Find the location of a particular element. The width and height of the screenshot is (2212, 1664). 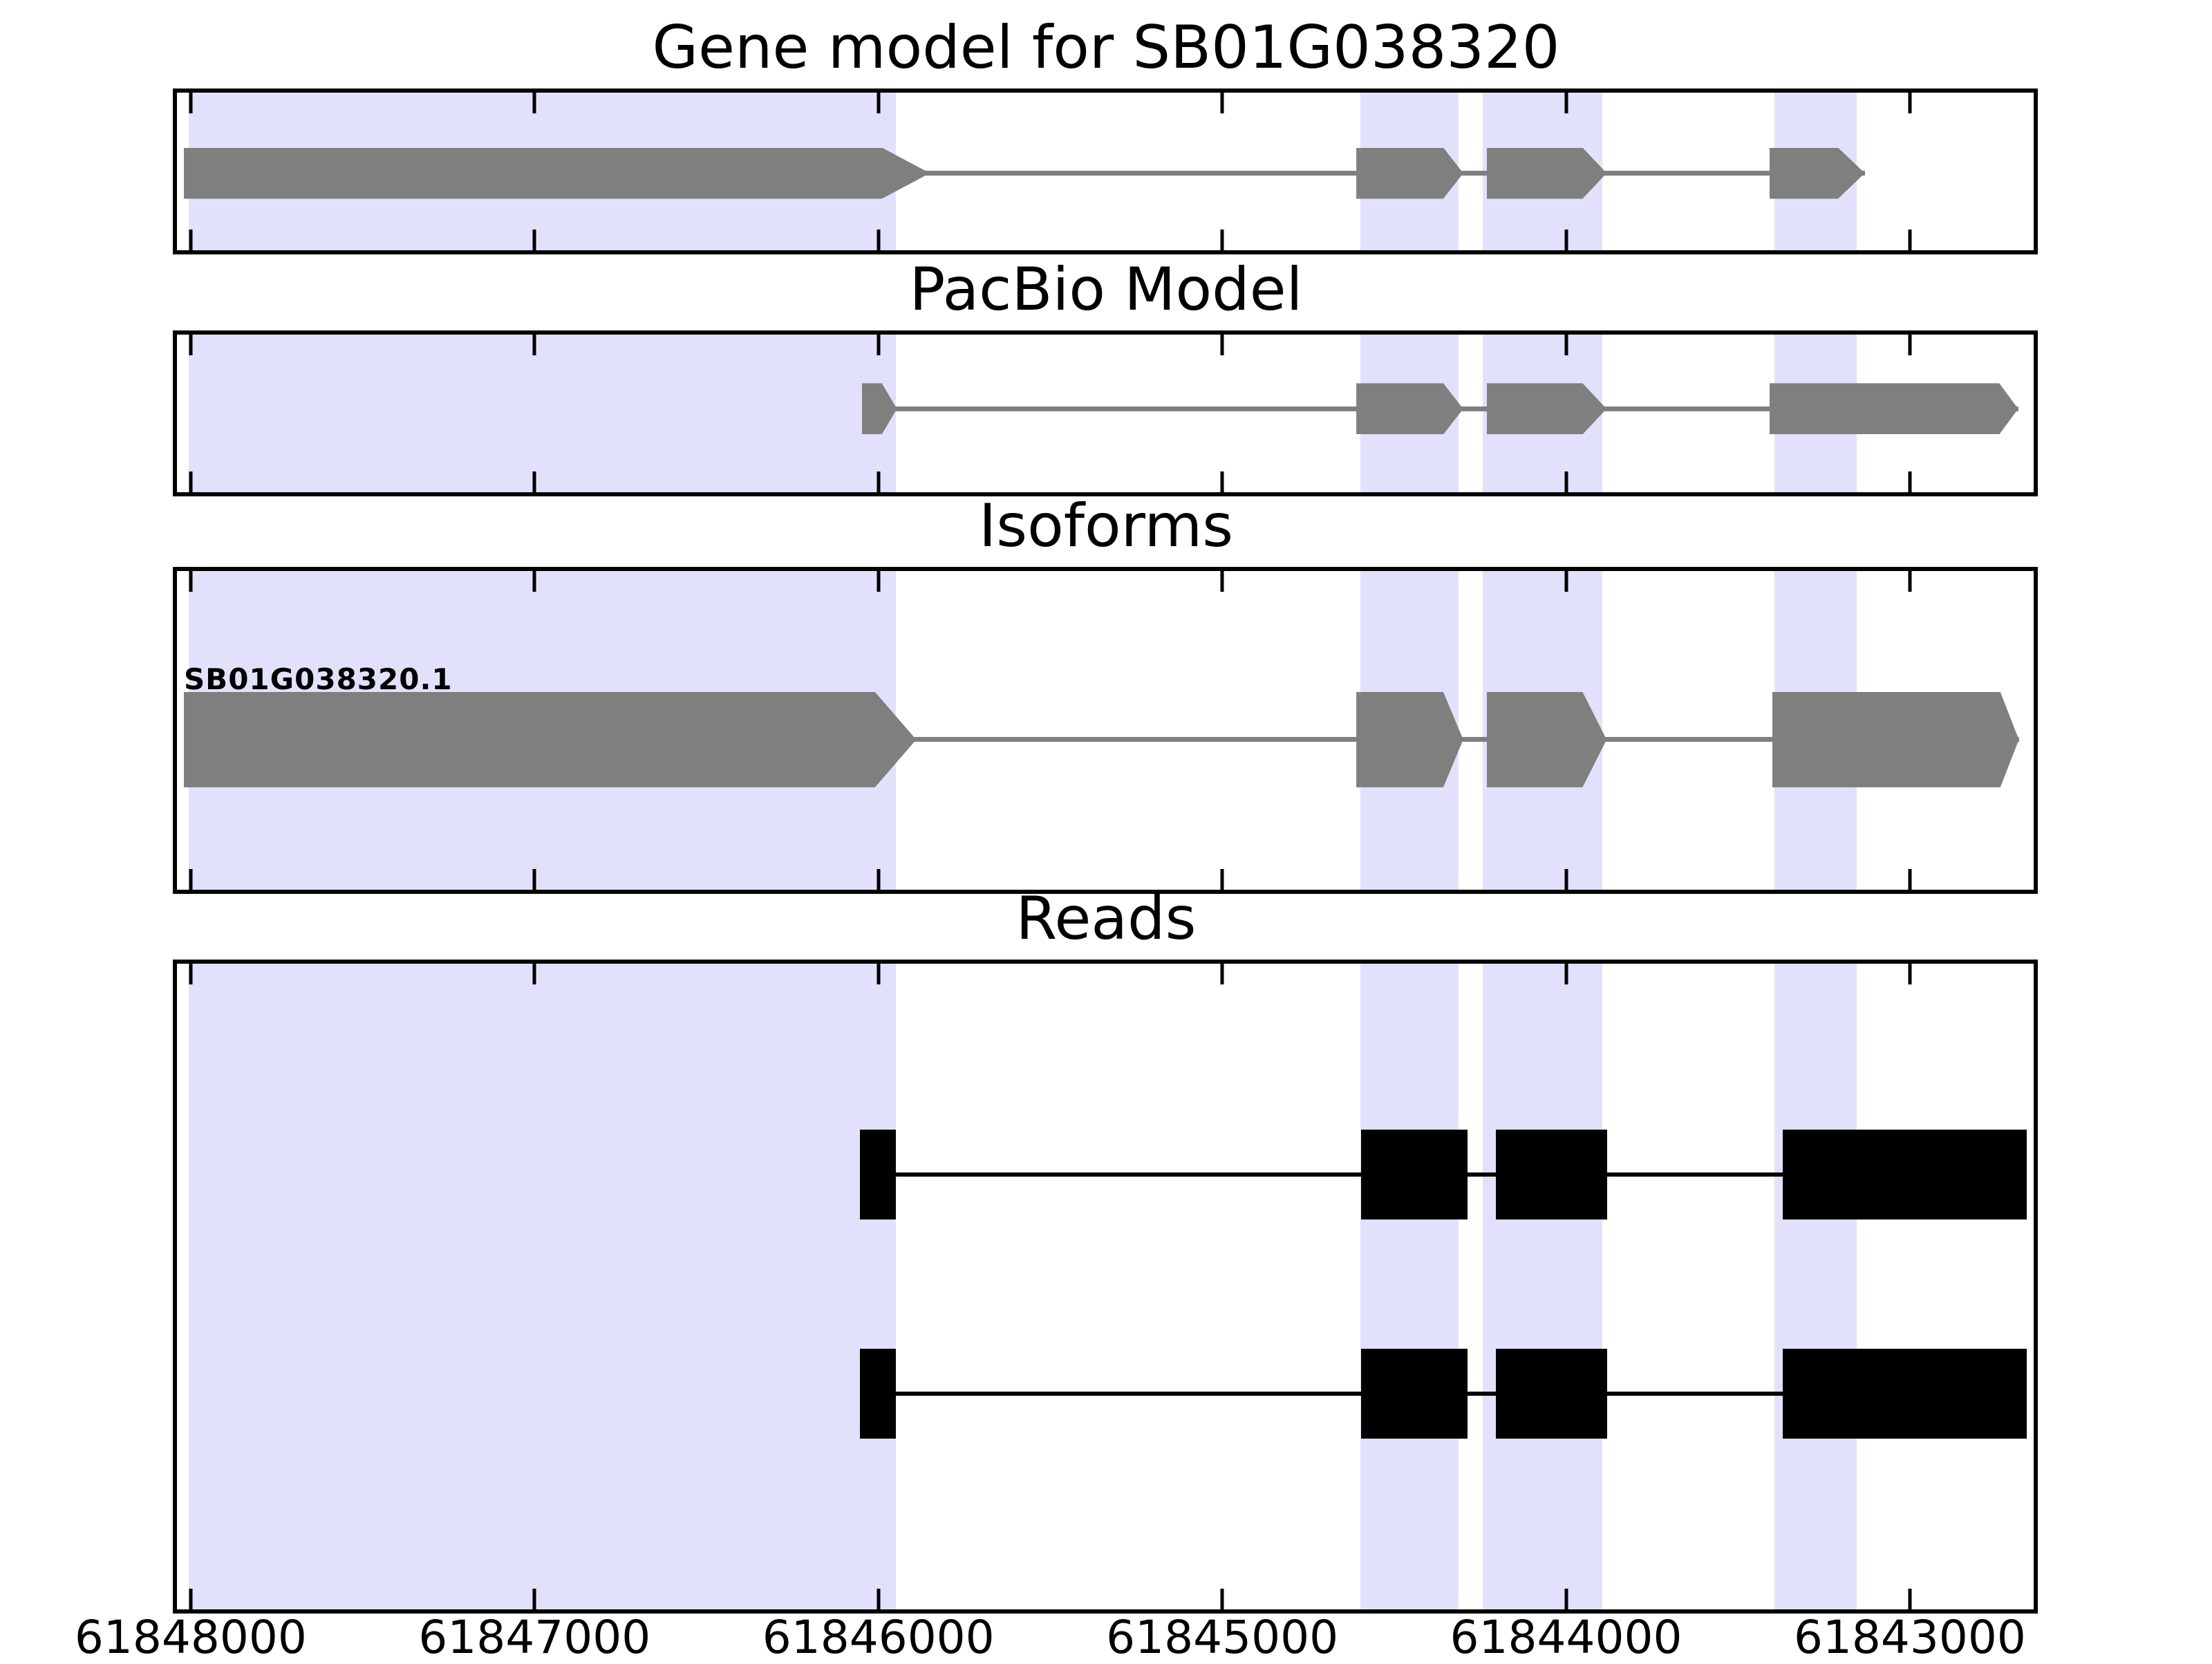

x-axis-tick-label: 61848000 is located at coordinates (191, 1637).